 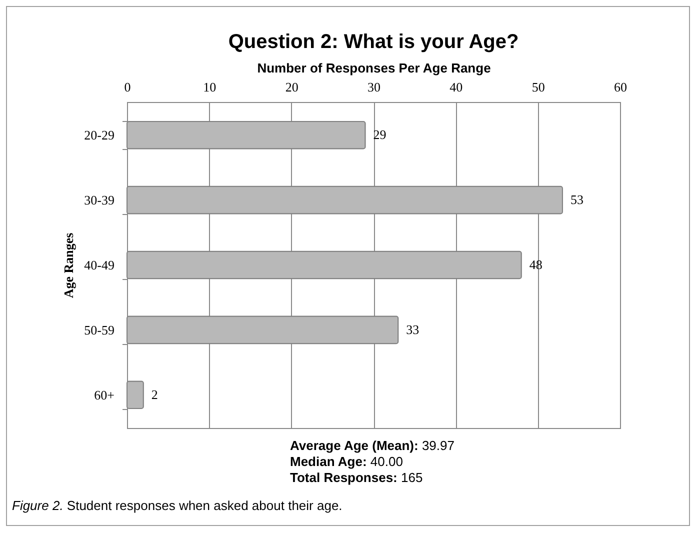 What do you see at coordinates (104, 394) in the screenshot?
I see `y-tick-label: 60+` at bounding box center [104, 394].